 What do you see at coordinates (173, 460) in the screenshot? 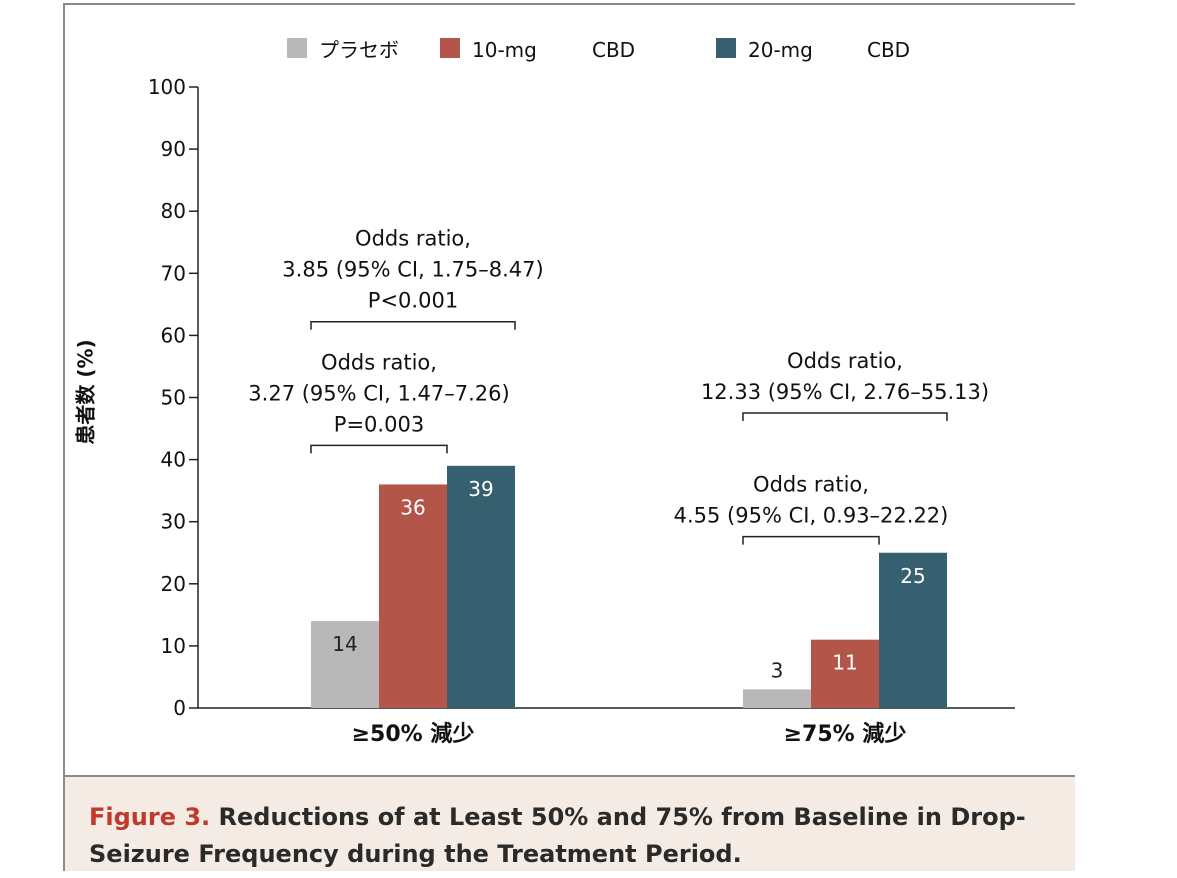
I see `y-tick-label: 40` at bounding box center [173, 460].